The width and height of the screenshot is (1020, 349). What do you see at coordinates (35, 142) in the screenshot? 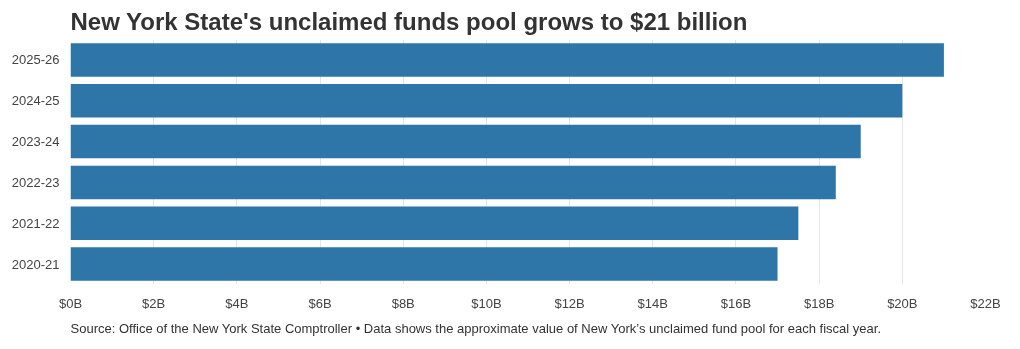
I see `y-tick-label: 2023-24` at bounding box center [35, 142].